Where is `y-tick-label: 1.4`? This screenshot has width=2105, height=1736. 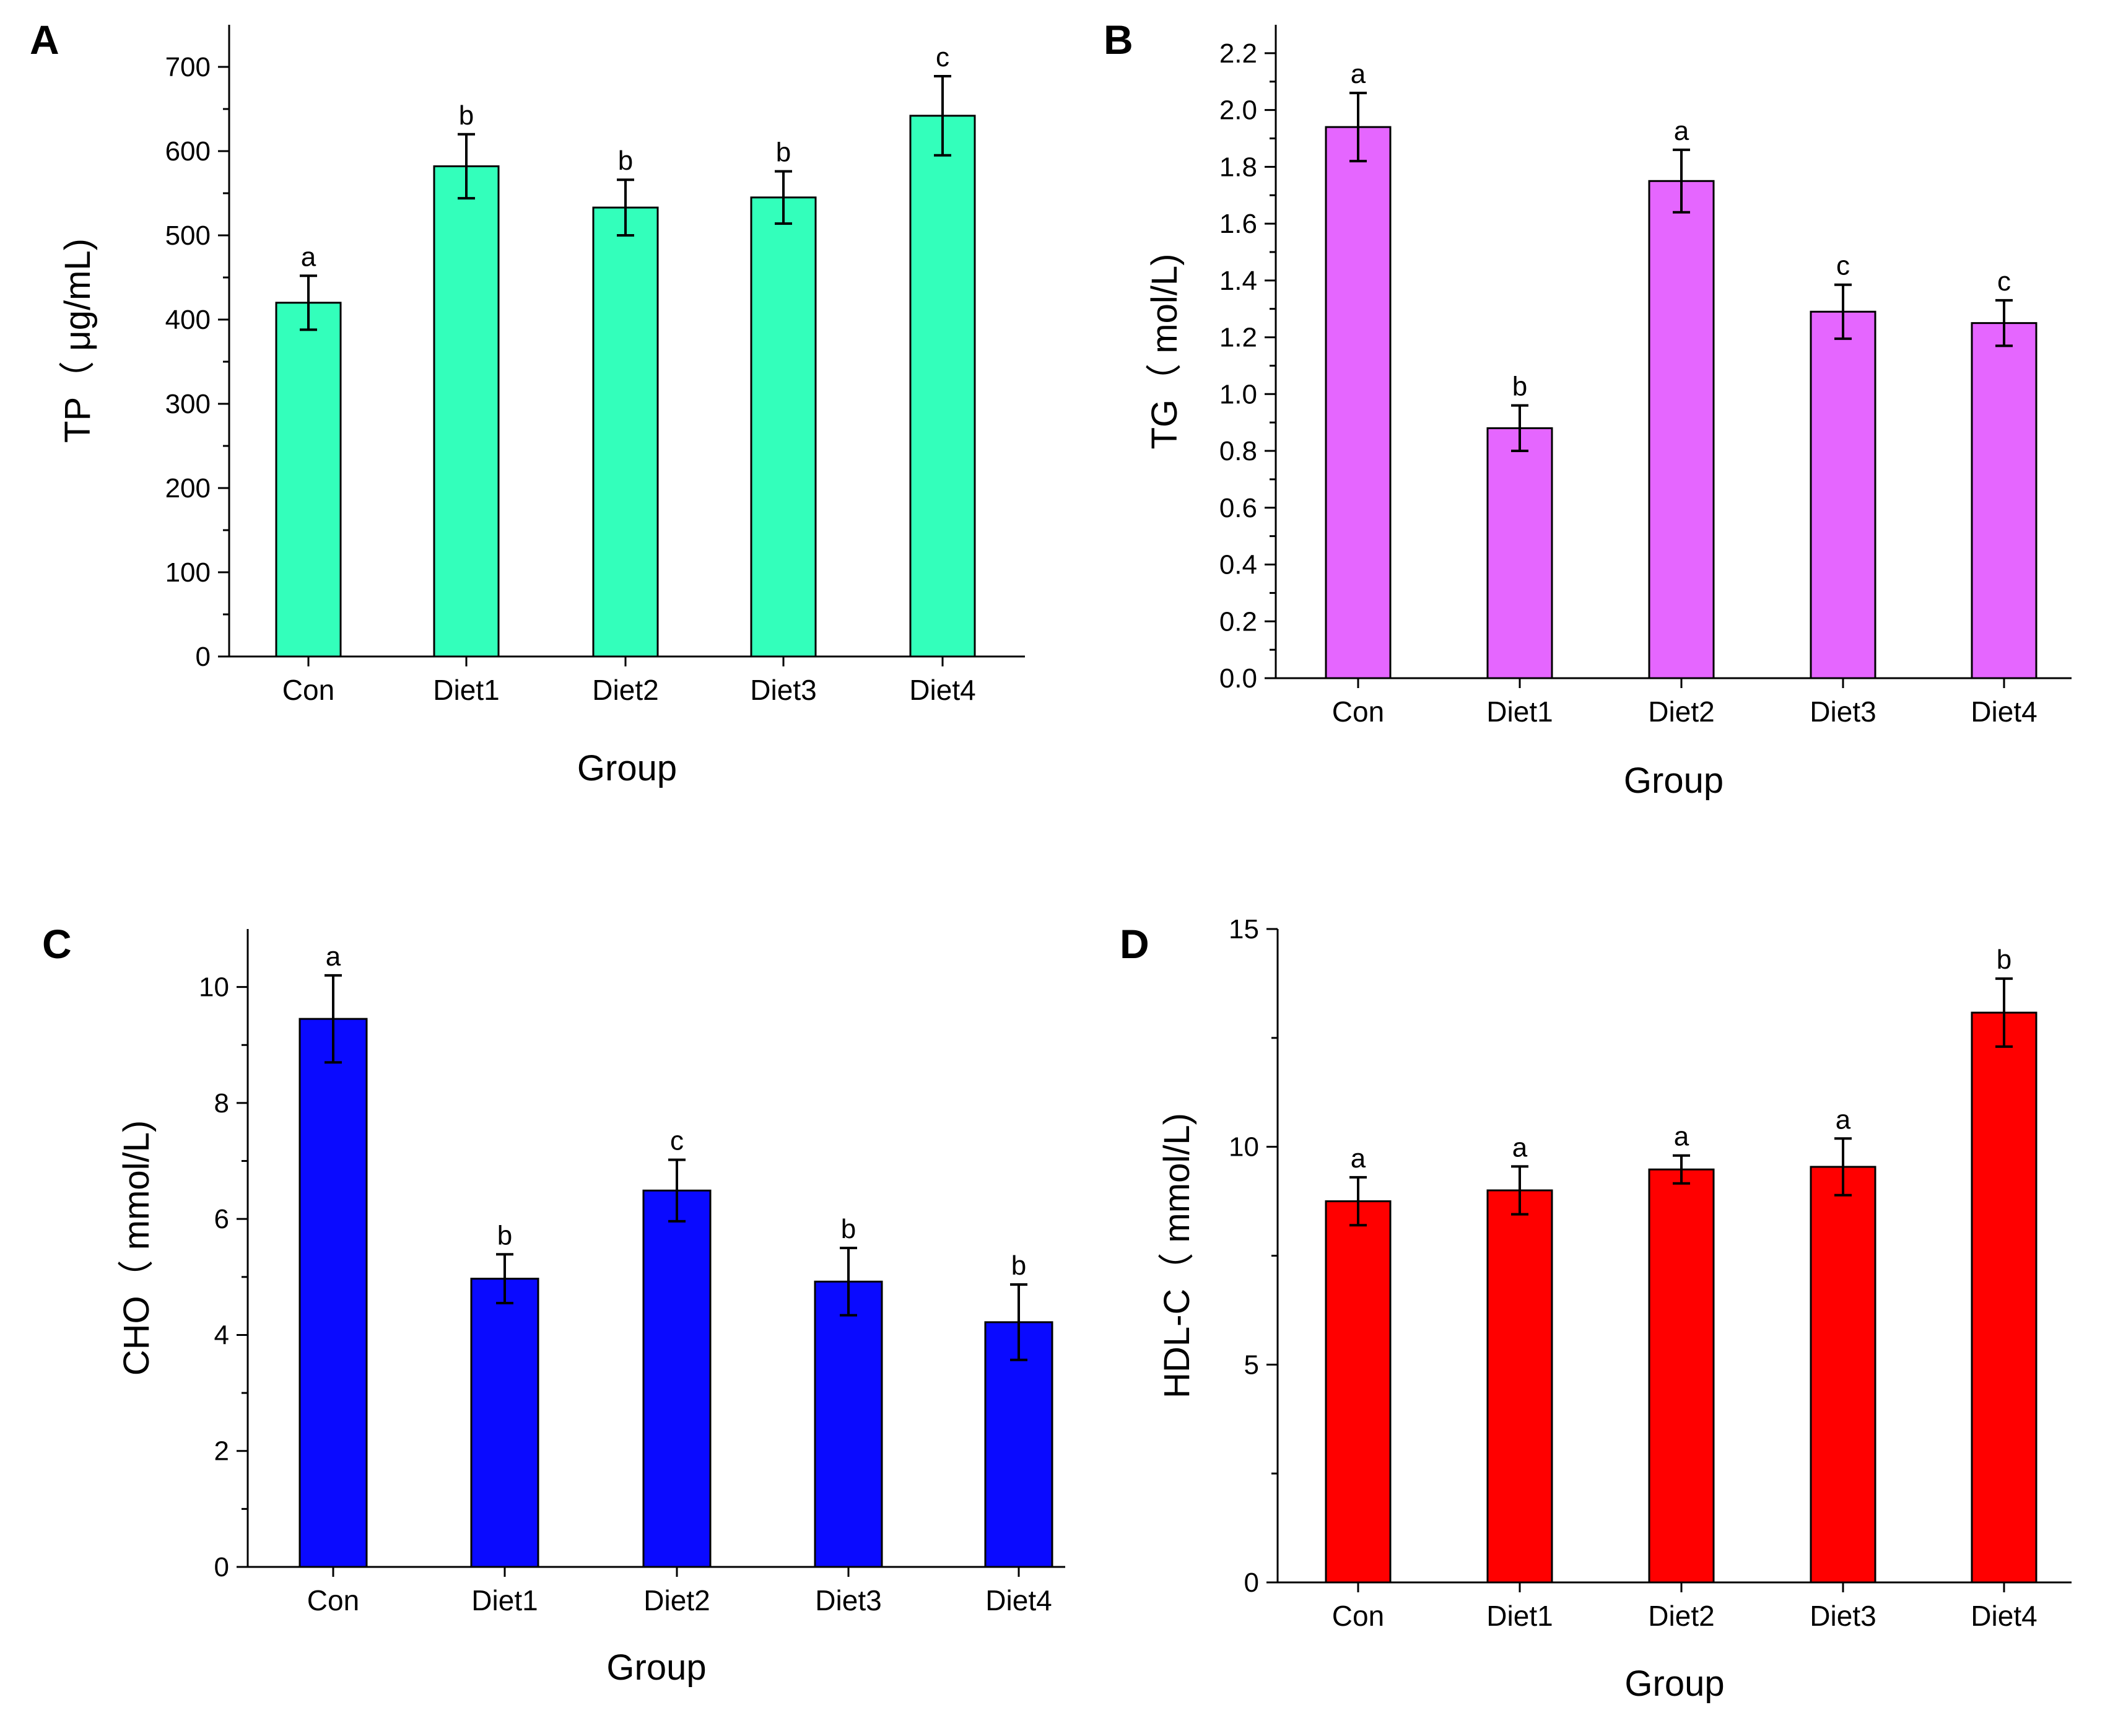 y-tick-label: 1.4 is located at coordinates (1238, 281).